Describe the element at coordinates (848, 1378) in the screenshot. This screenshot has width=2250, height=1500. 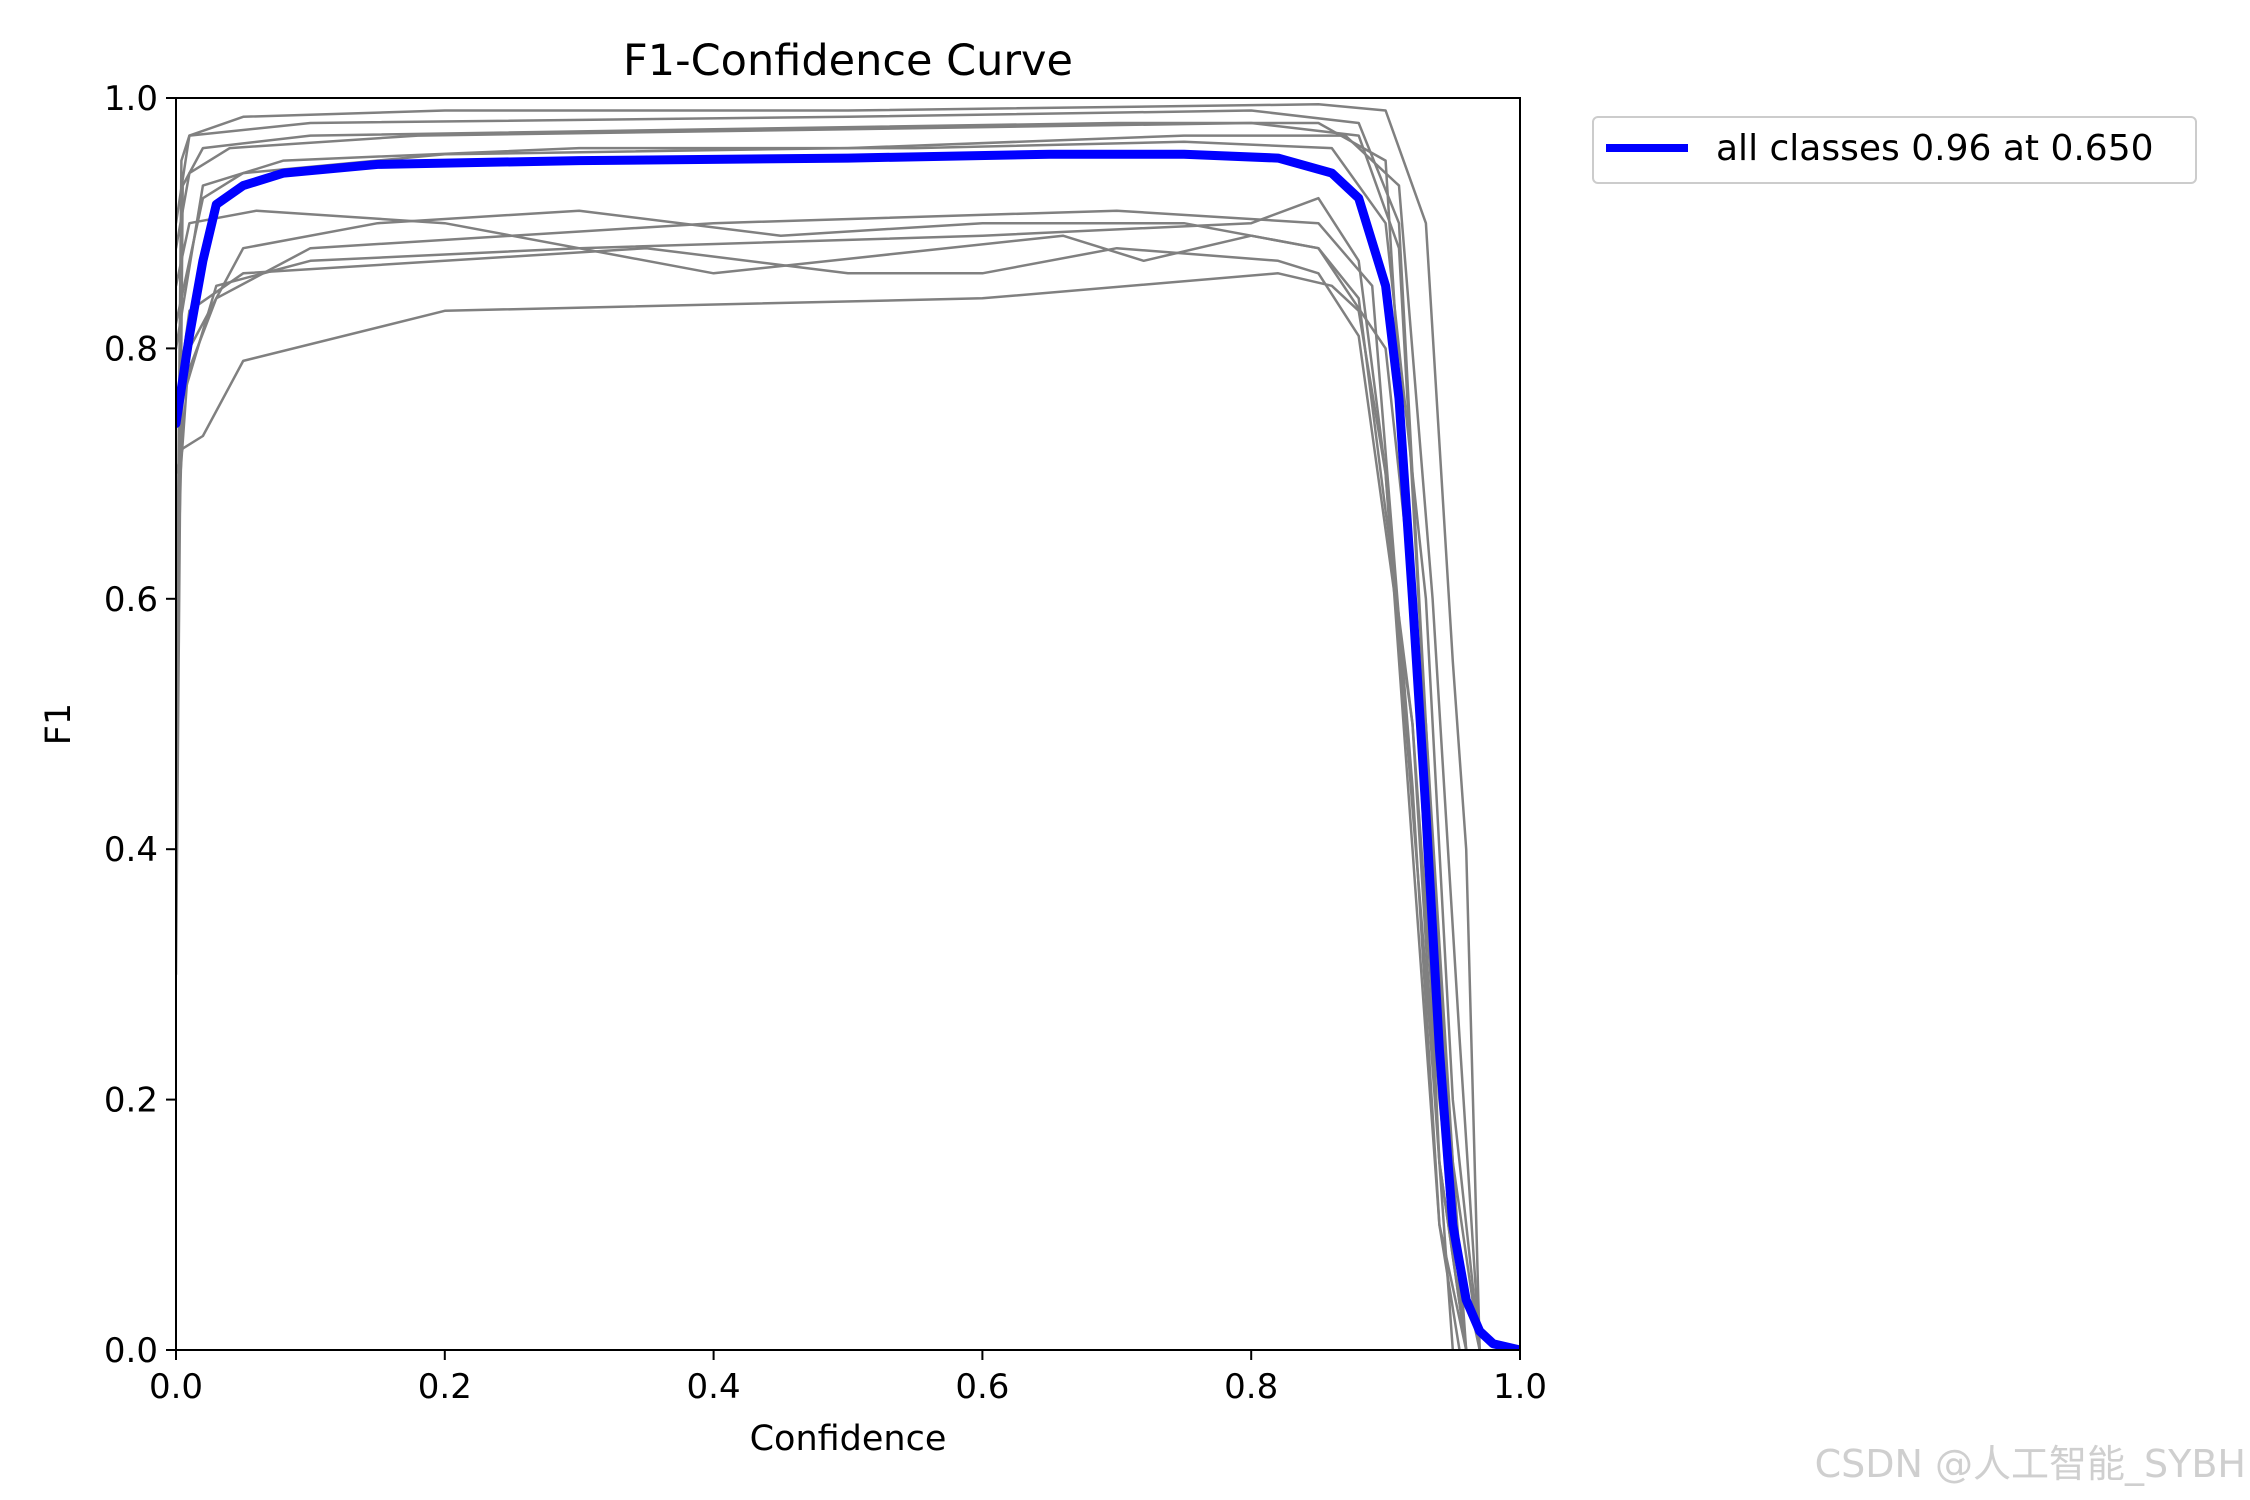
I see `x-axis: 0.0 0.2 0.4 0.6 0.8 1.0` at that location.